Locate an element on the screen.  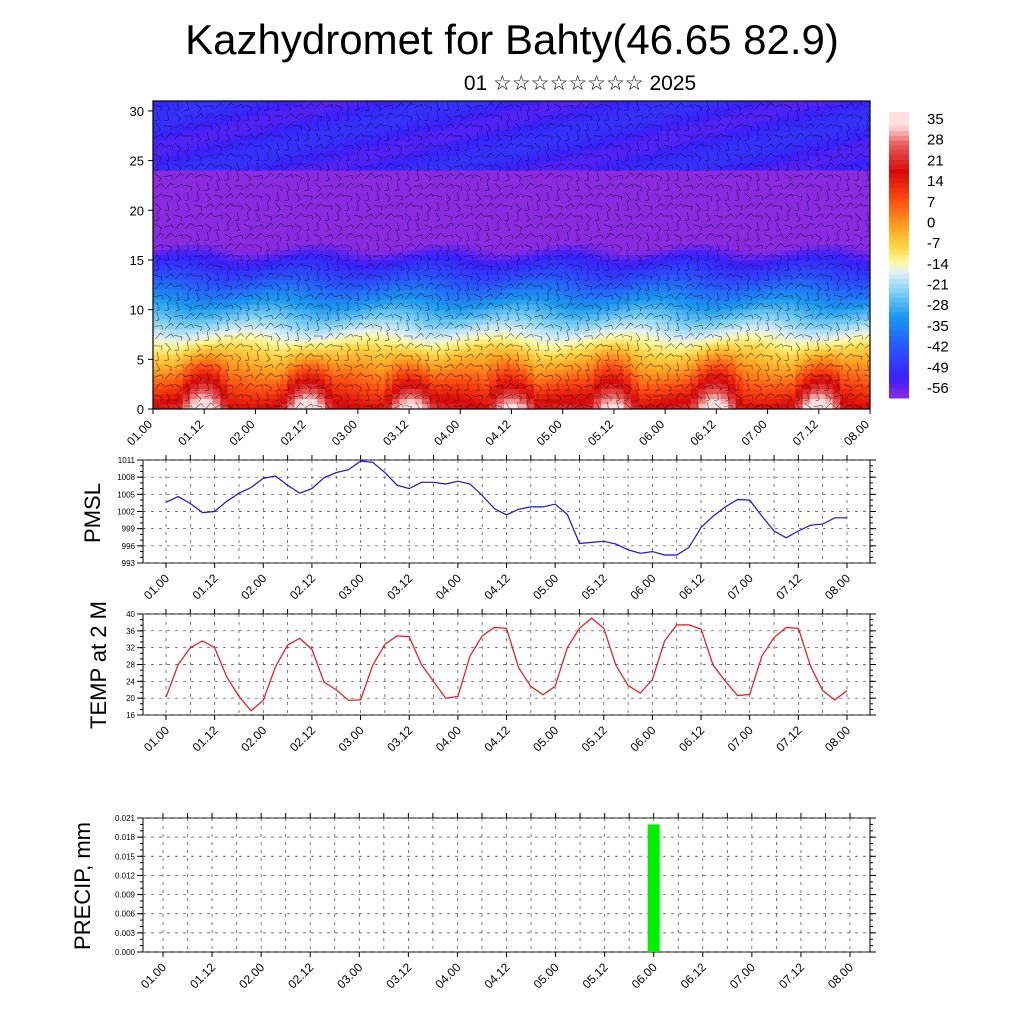
y-tick-label: 996 is located at coordinates (129, 546).